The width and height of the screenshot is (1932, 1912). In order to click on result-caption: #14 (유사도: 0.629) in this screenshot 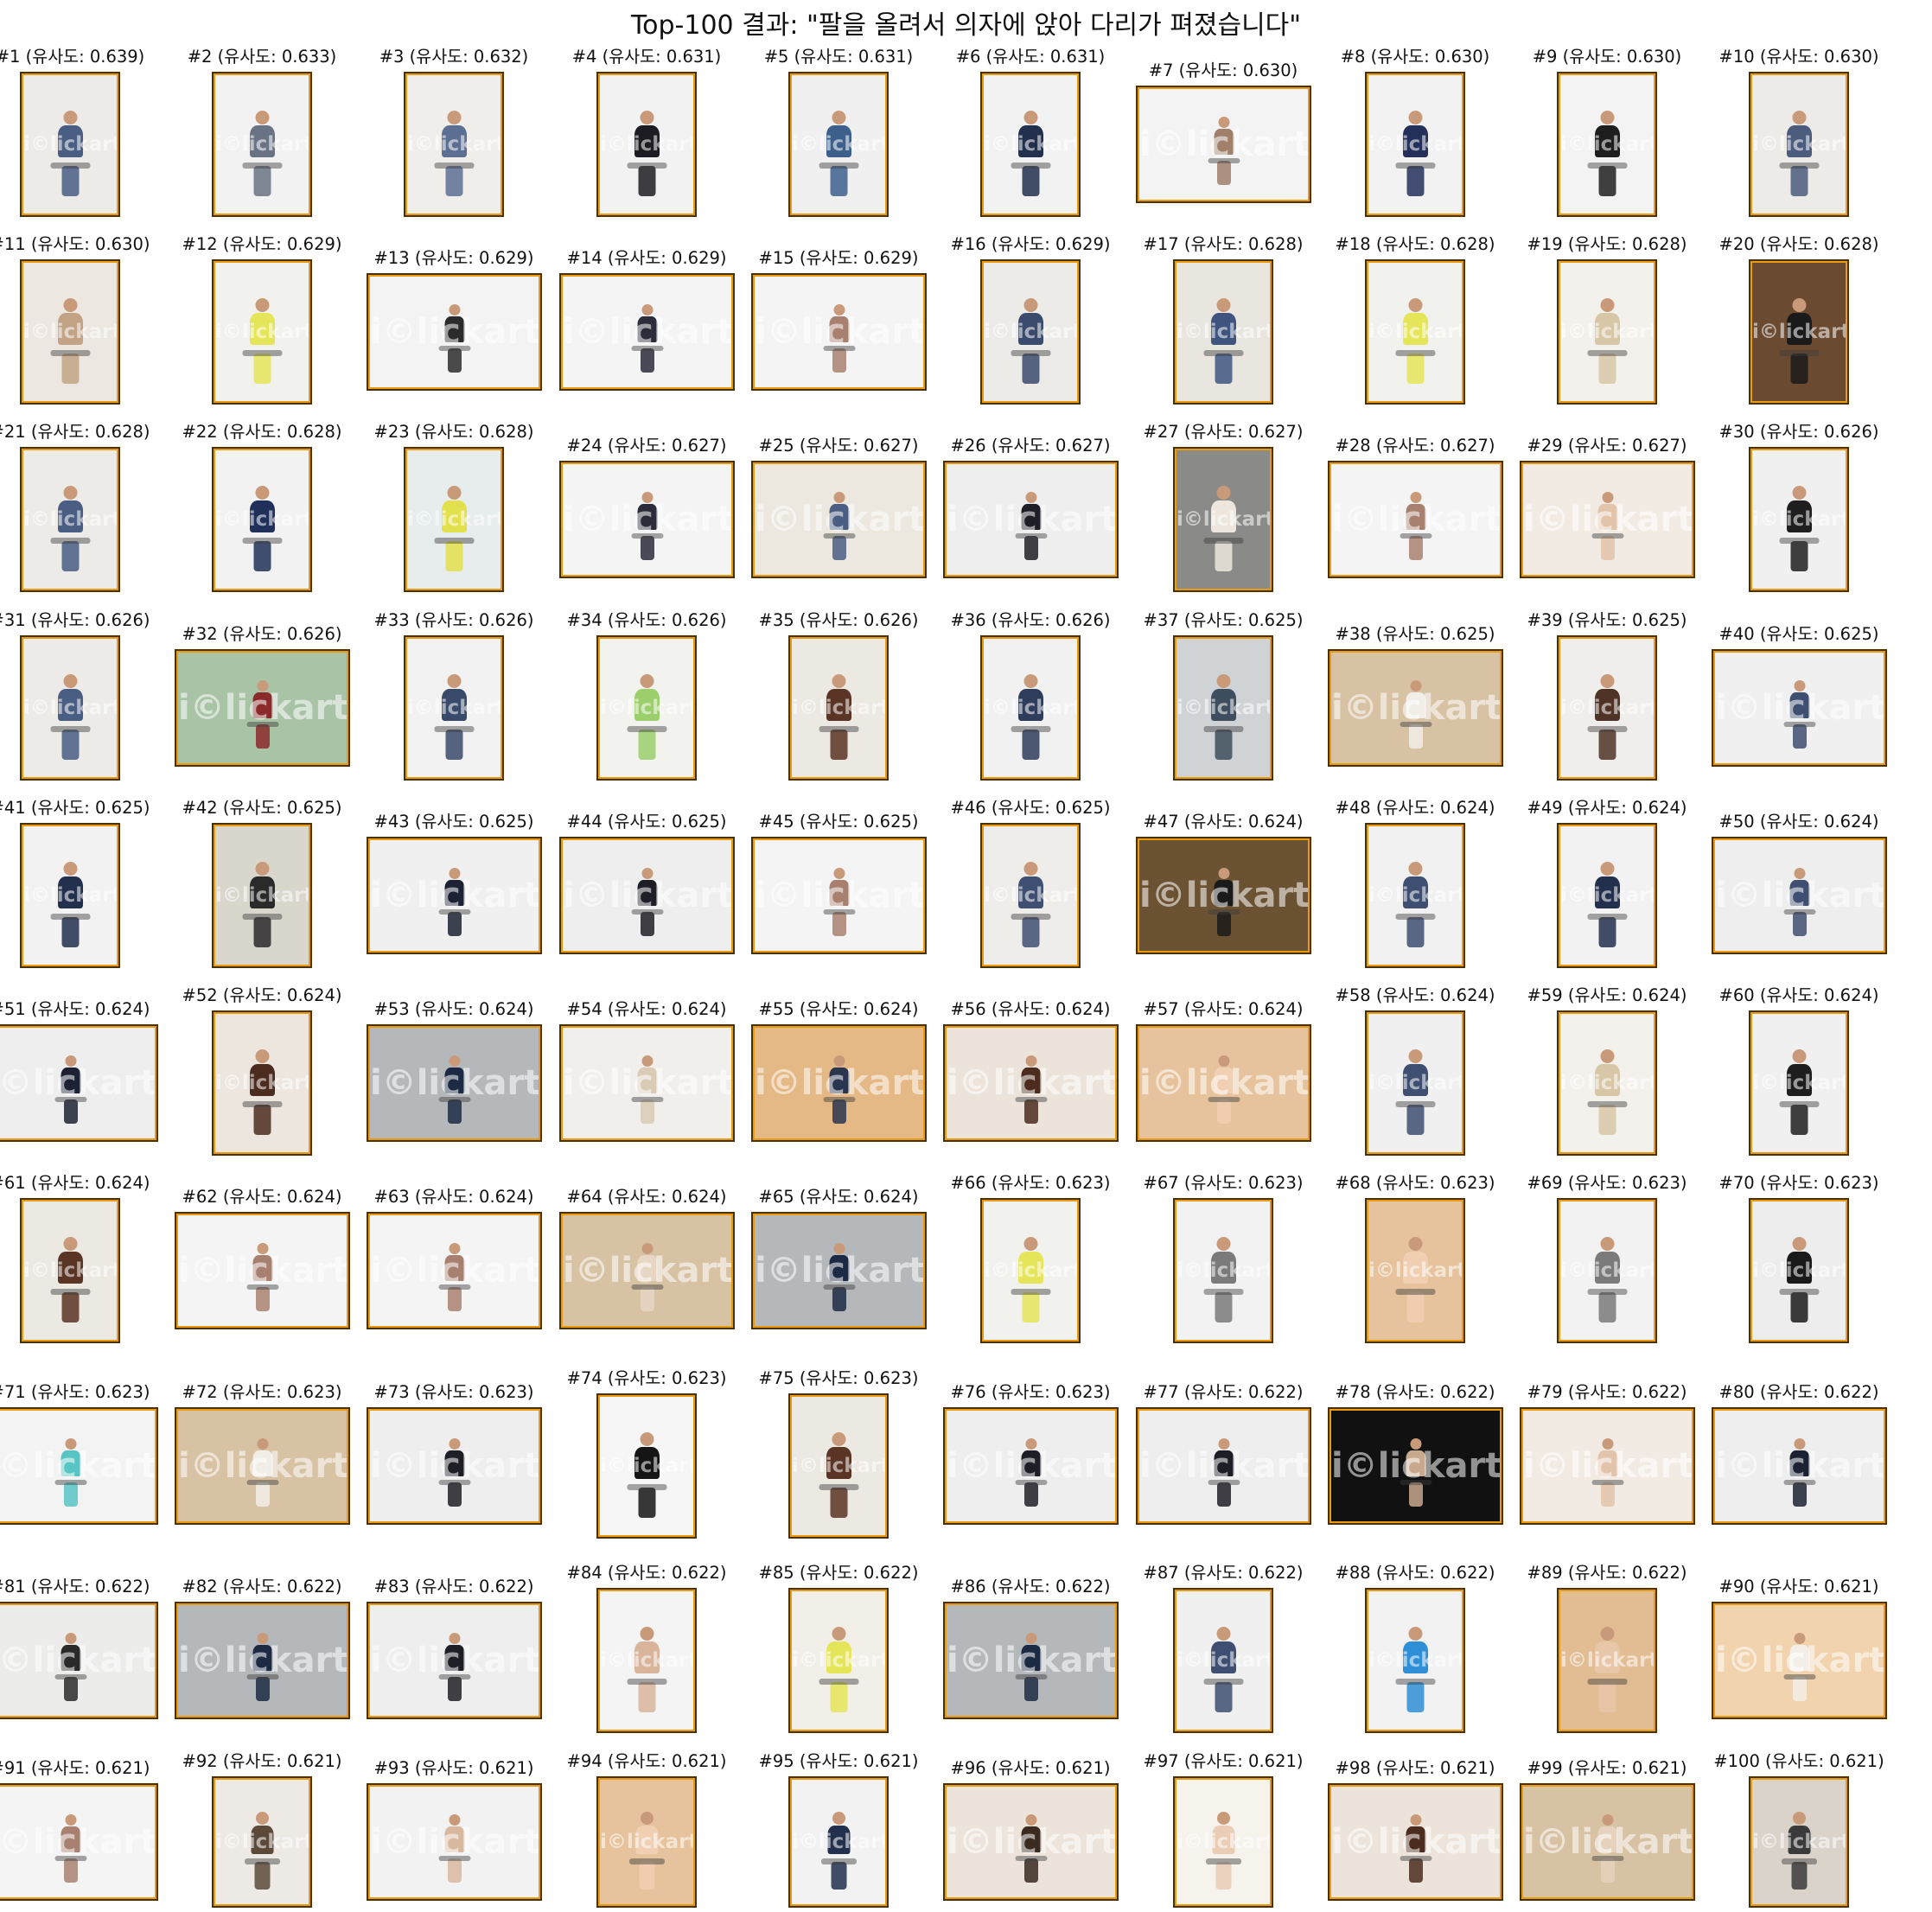, I will do `click(646, 258)`.